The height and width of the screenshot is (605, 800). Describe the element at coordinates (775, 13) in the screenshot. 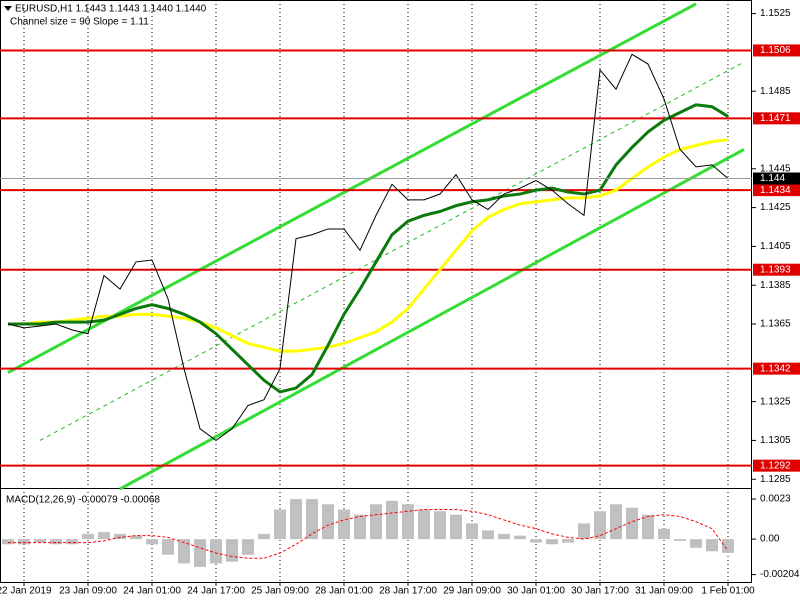

I see `y-tick-label: 1.1525` at that location.